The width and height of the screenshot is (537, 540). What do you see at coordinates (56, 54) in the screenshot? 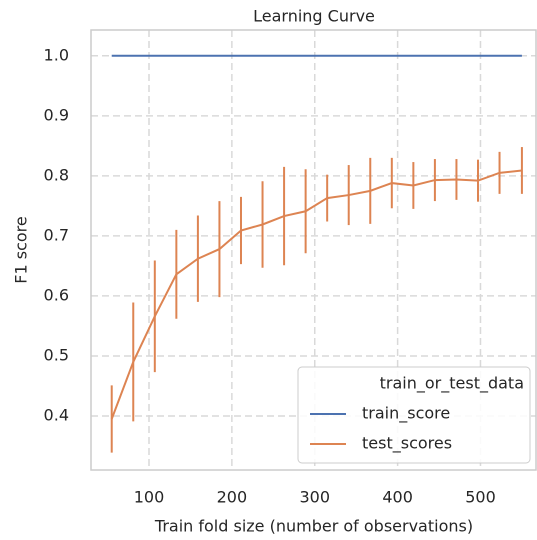
I see `y-tick-label: 1.0` at bounding box center [56, 54].